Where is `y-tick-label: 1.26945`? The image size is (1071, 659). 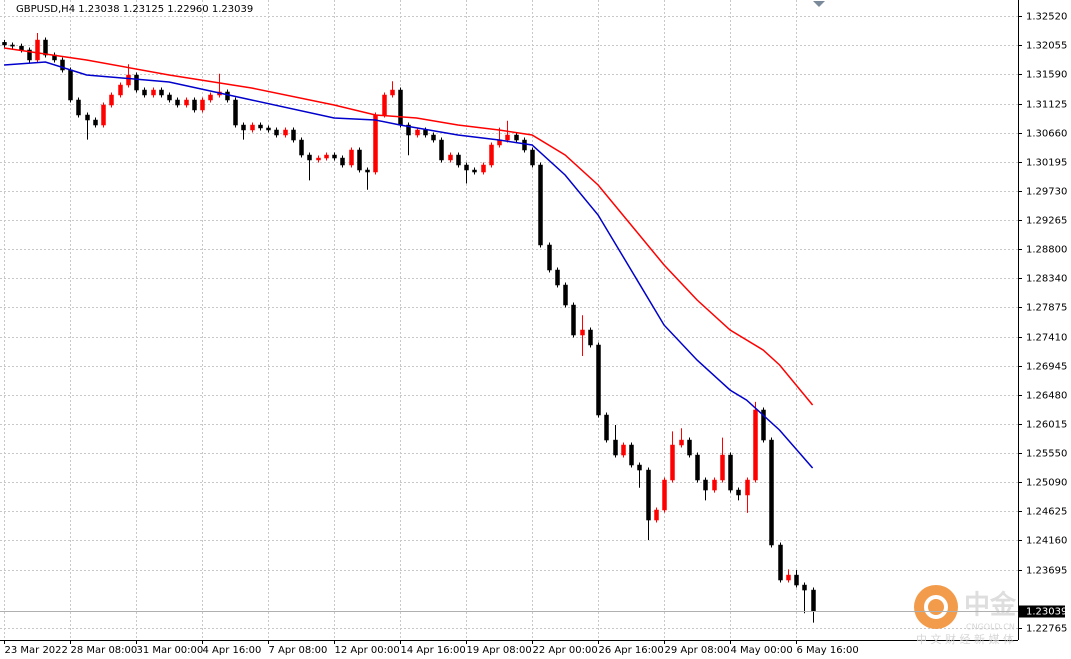
y-tick-label: 1.26945 is located at coordinates (1046, 367).